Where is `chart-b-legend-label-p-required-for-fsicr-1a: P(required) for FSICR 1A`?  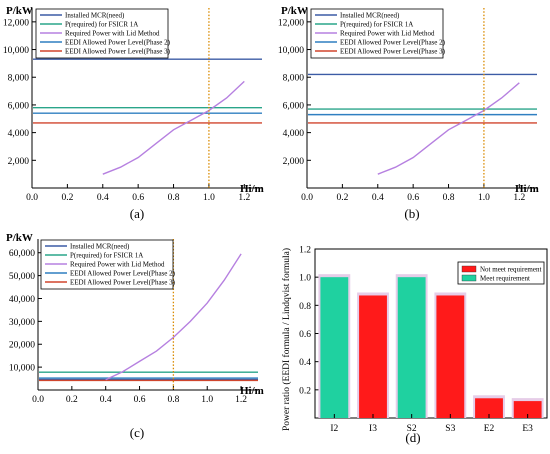 chart-b-legend-label-p-required-for-fsicr-1a: P(required) for FSICR 1A is located at coordinates (376, 25).